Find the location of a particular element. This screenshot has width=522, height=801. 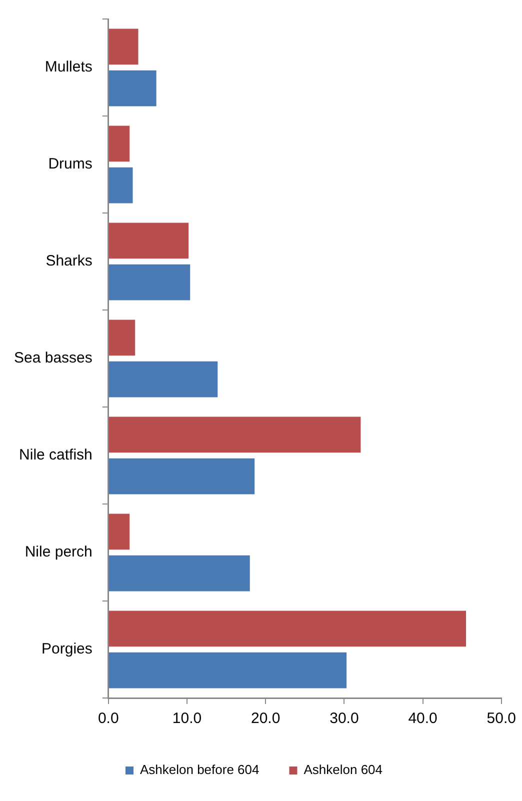

y-tick-label: Drums is located at coordinates (70, 164).